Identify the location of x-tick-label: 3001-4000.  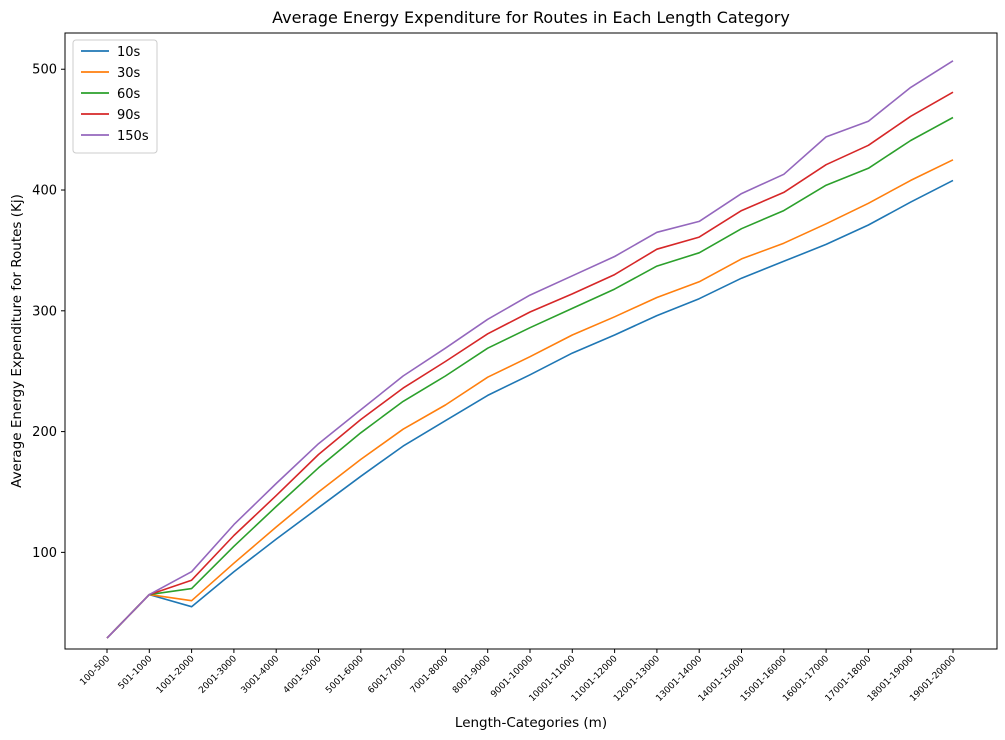
(261, 675).